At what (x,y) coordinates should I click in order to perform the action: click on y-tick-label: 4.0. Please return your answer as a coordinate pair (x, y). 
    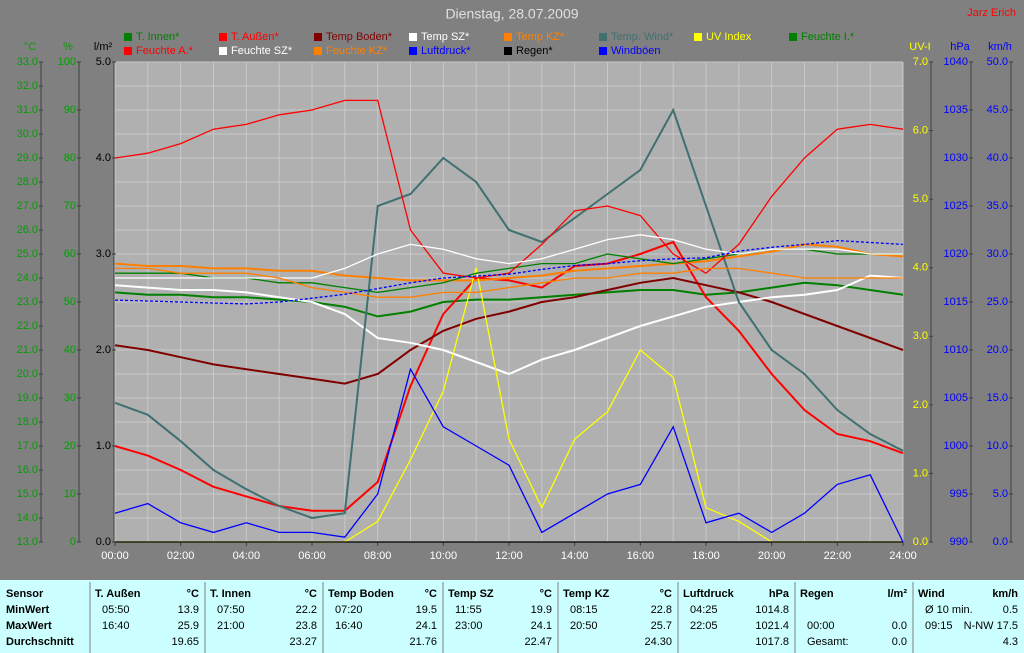
    Looking at the image, I should click on (920, 268).